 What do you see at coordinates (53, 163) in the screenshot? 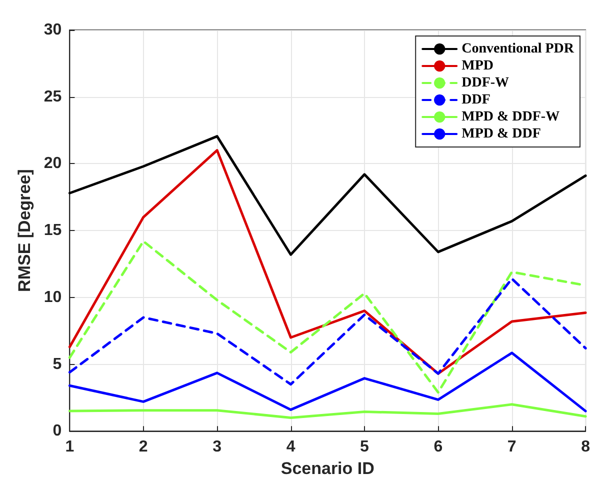
I see `y-tick-label: 20` at bounding box center [53, 163].